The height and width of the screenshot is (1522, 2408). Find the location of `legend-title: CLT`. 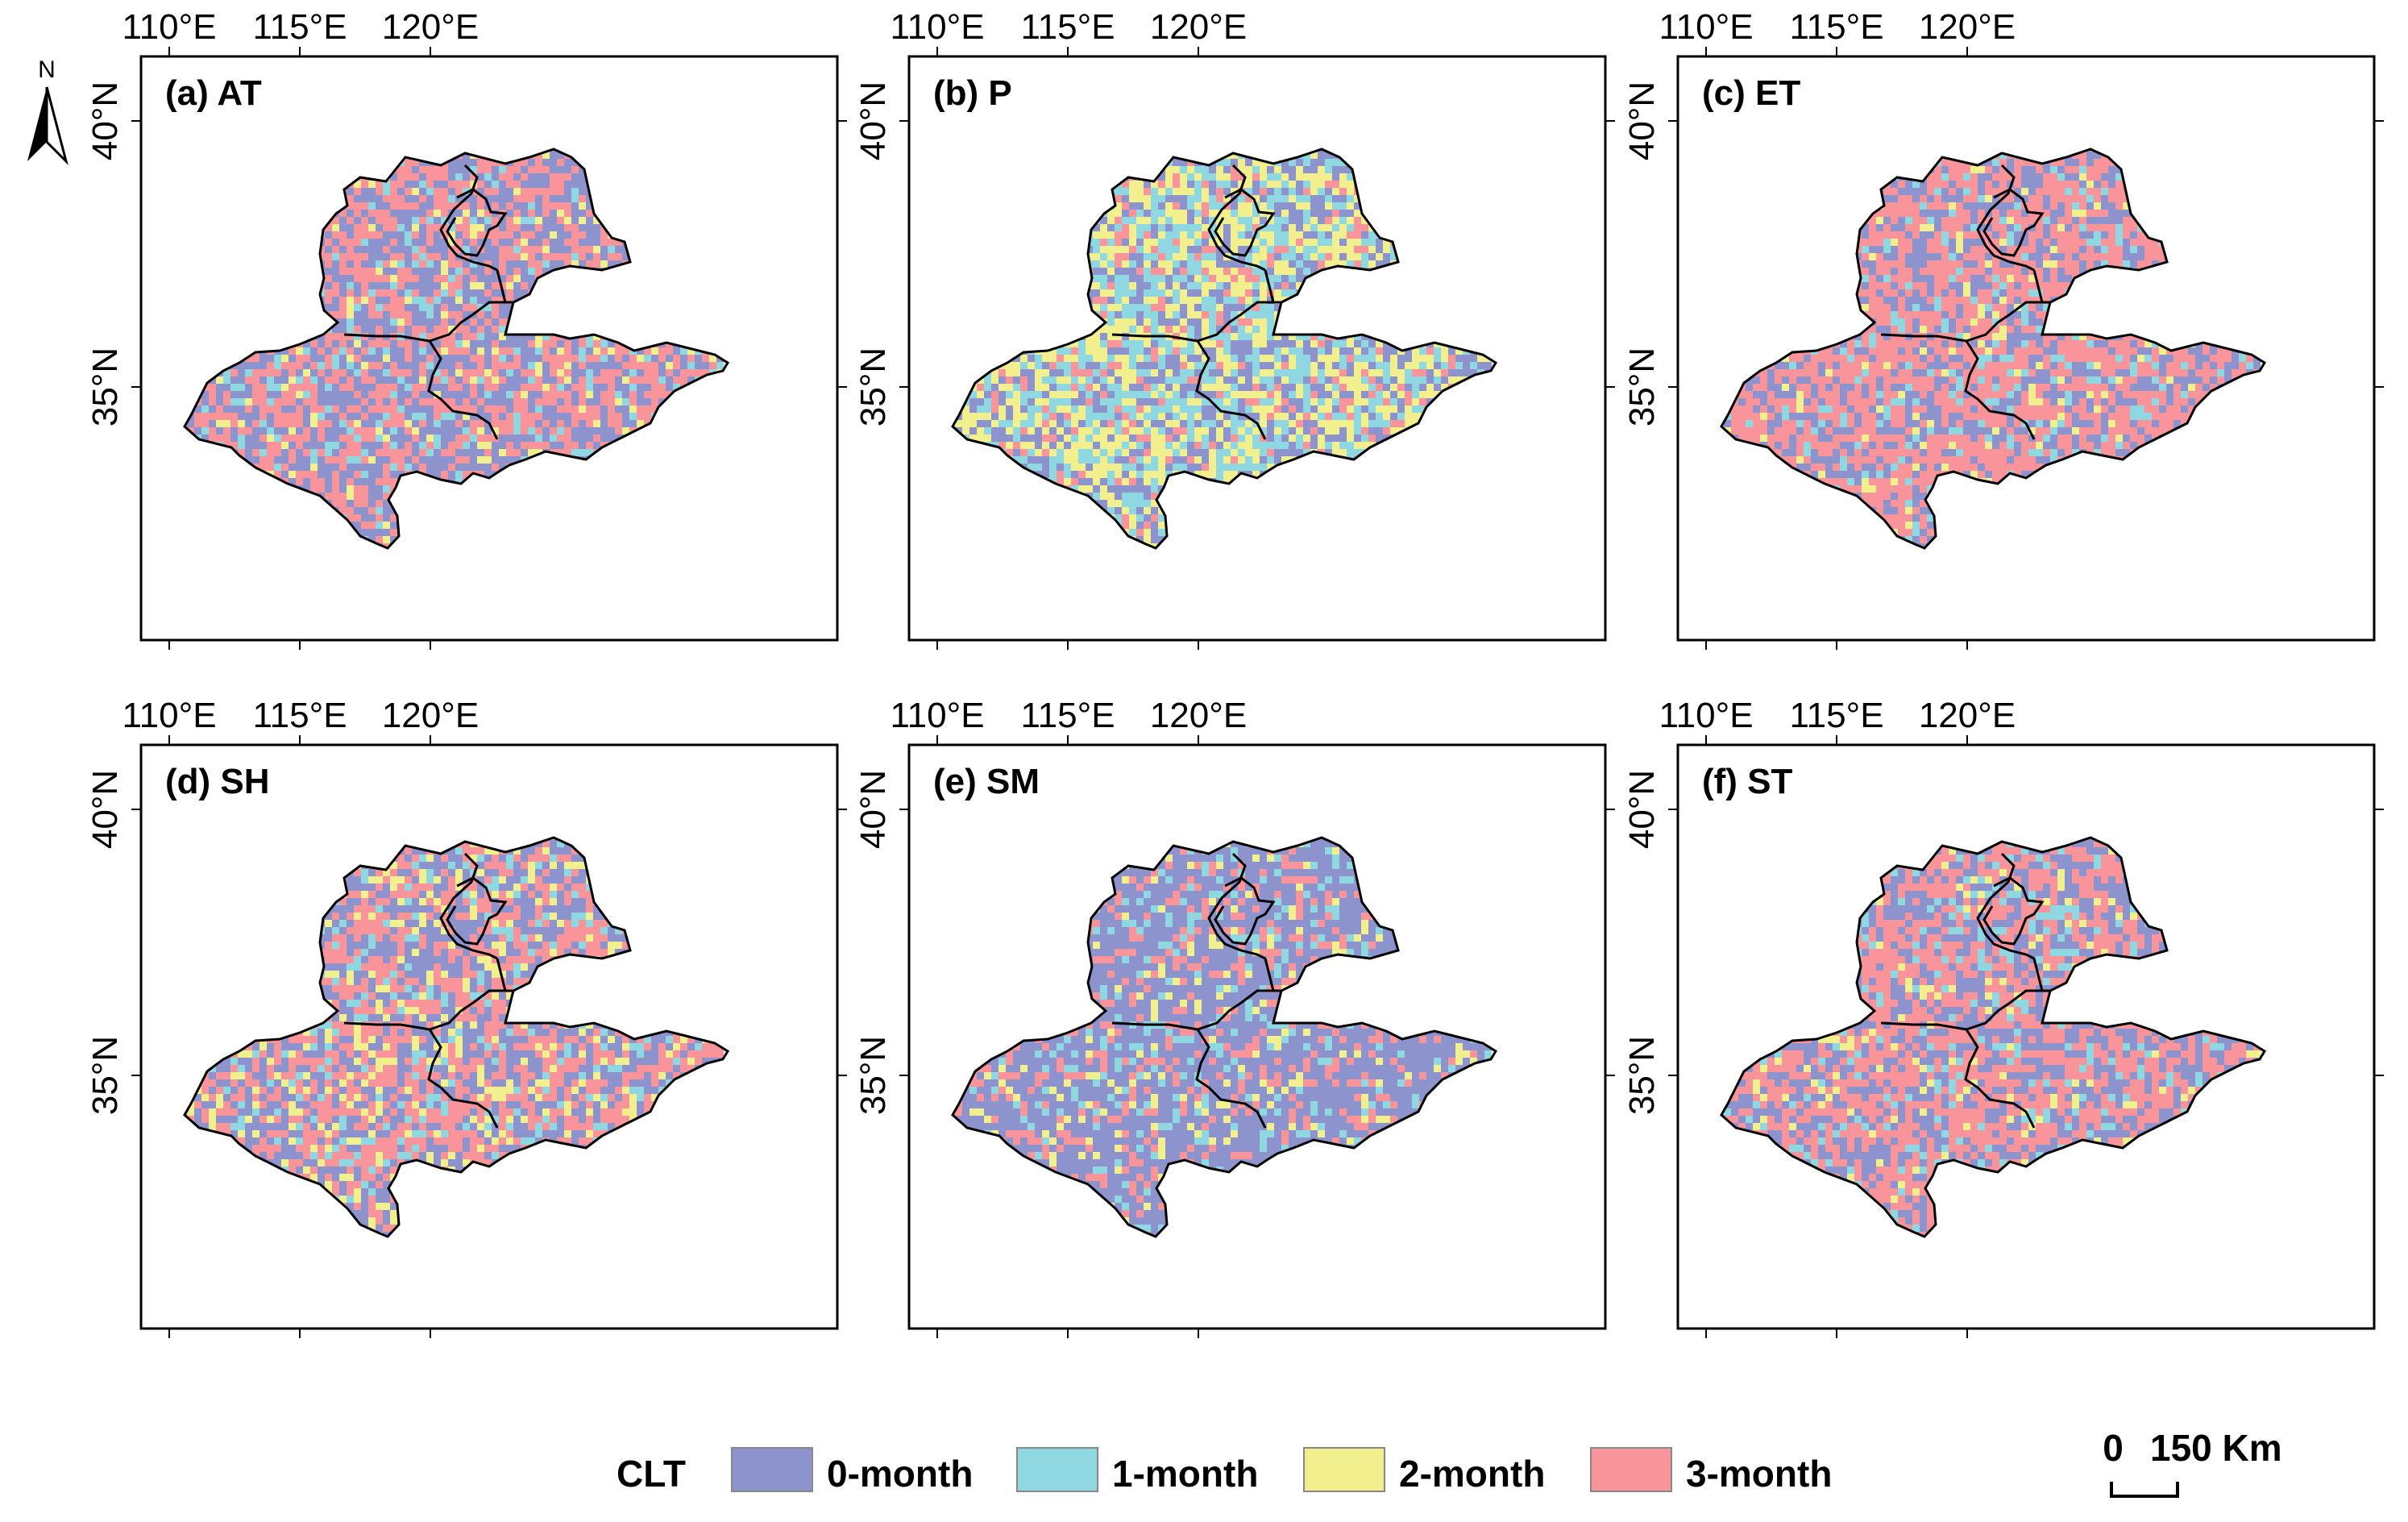

legend-title: CLT is located at coordinates (652, 1474).